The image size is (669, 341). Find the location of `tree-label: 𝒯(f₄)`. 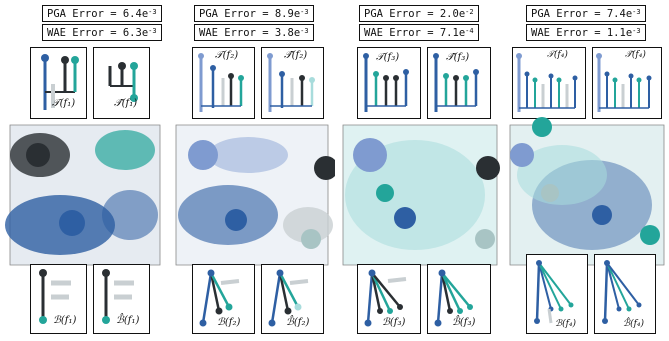

tree-label: 𝒯(f₄) is located at coordinates (557, 55).